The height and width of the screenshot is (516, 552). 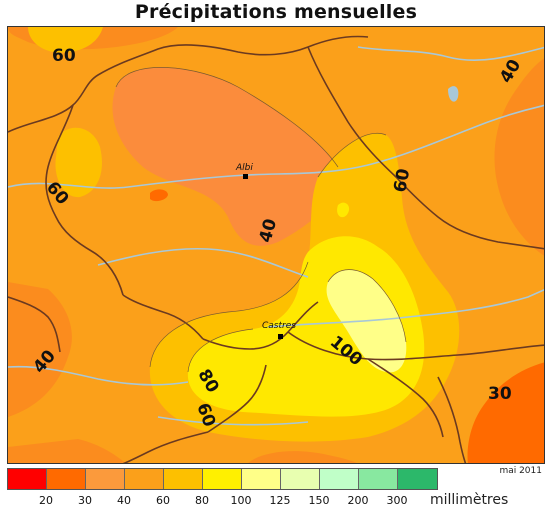 What do you see at coordinates (67, 451) in the screenshot?
I see `zone-30-40-southwest` at bounding box center [67, 451].